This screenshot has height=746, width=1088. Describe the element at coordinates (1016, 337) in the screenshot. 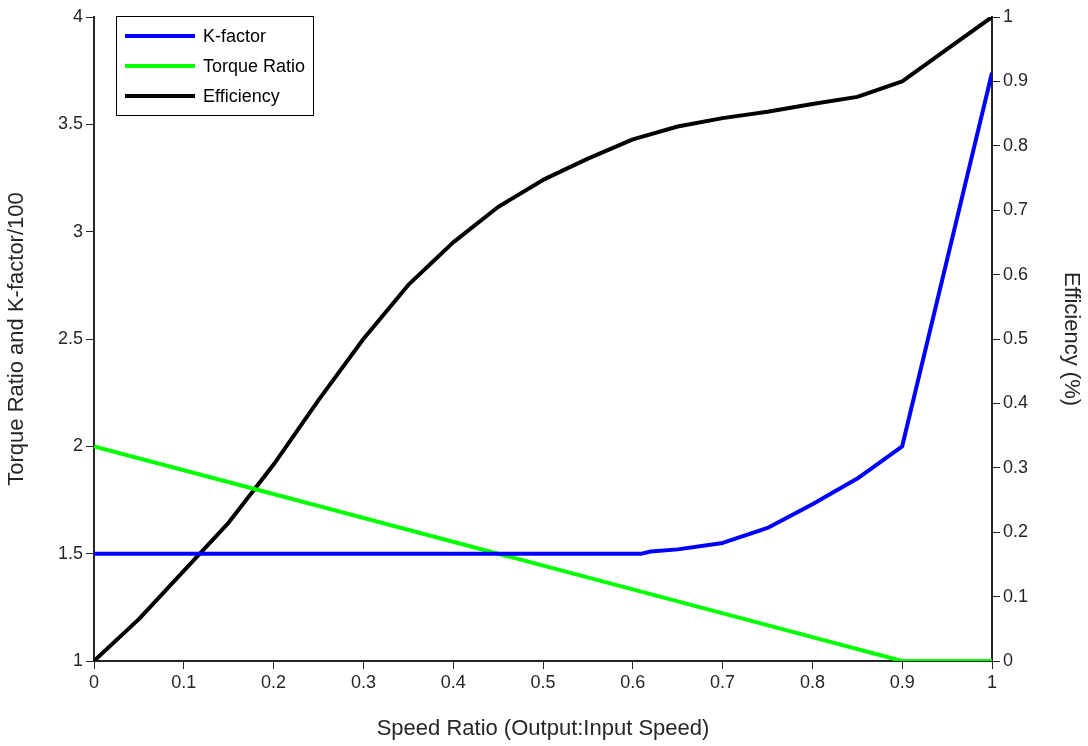

I see `y2-tick-label: 0.5` at that location.